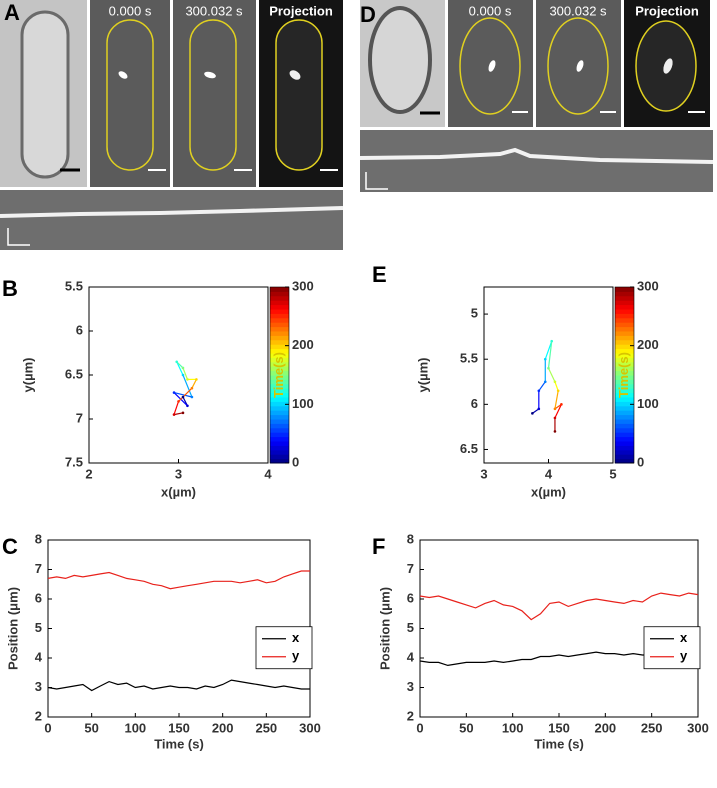 The width and height of the screenshot is (717, 788). What do you see at coordinates (171, 220) in the screenshot?
I see `kymograph` at bounding box center [171, 220].